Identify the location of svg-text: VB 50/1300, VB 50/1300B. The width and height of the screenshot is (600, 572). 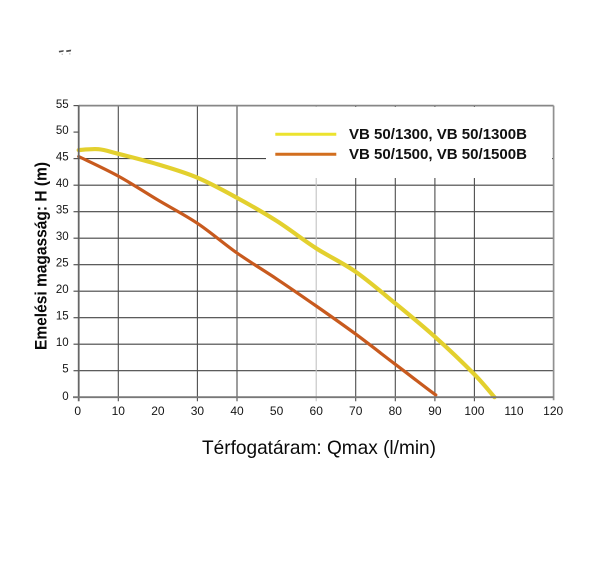
(438, 135).